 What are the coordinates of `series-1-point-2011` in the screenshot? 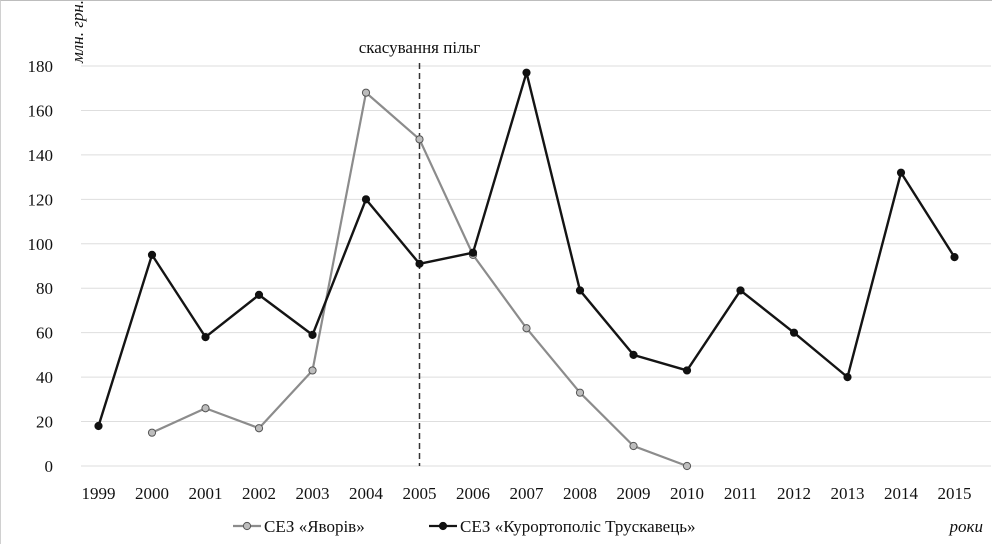 It's located at (740, 290).